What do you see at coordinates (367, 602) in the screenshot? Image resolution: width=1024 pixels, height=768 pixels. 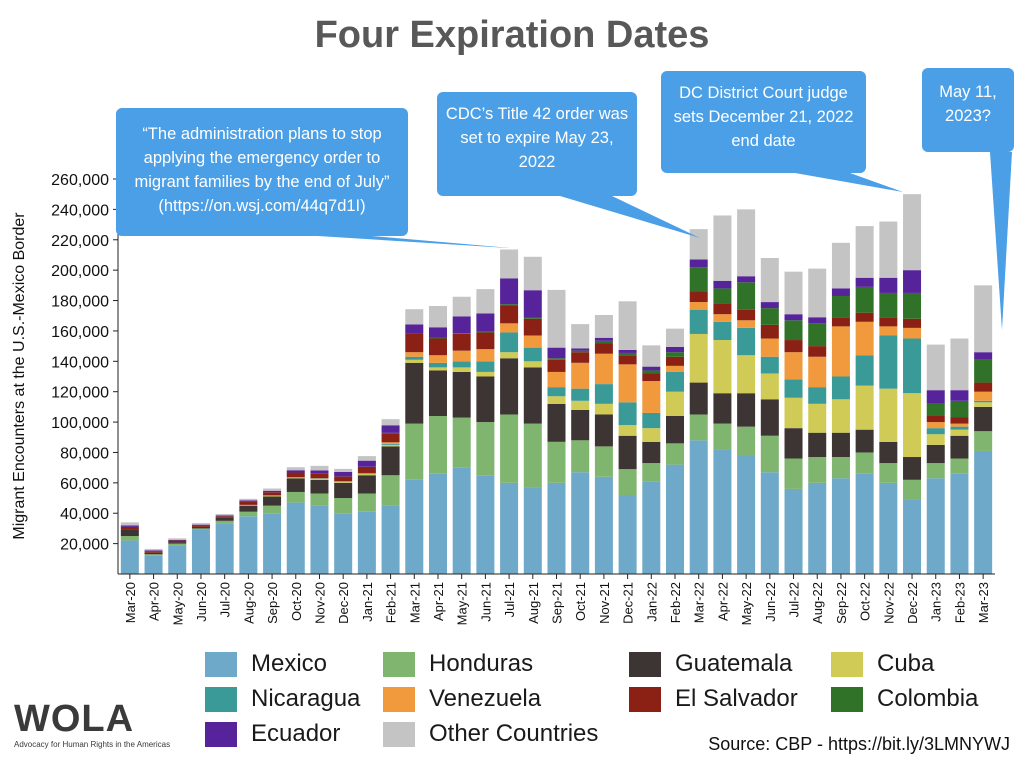 I see `x-tick-label: Jan-21` at bounding box center [367, 602].